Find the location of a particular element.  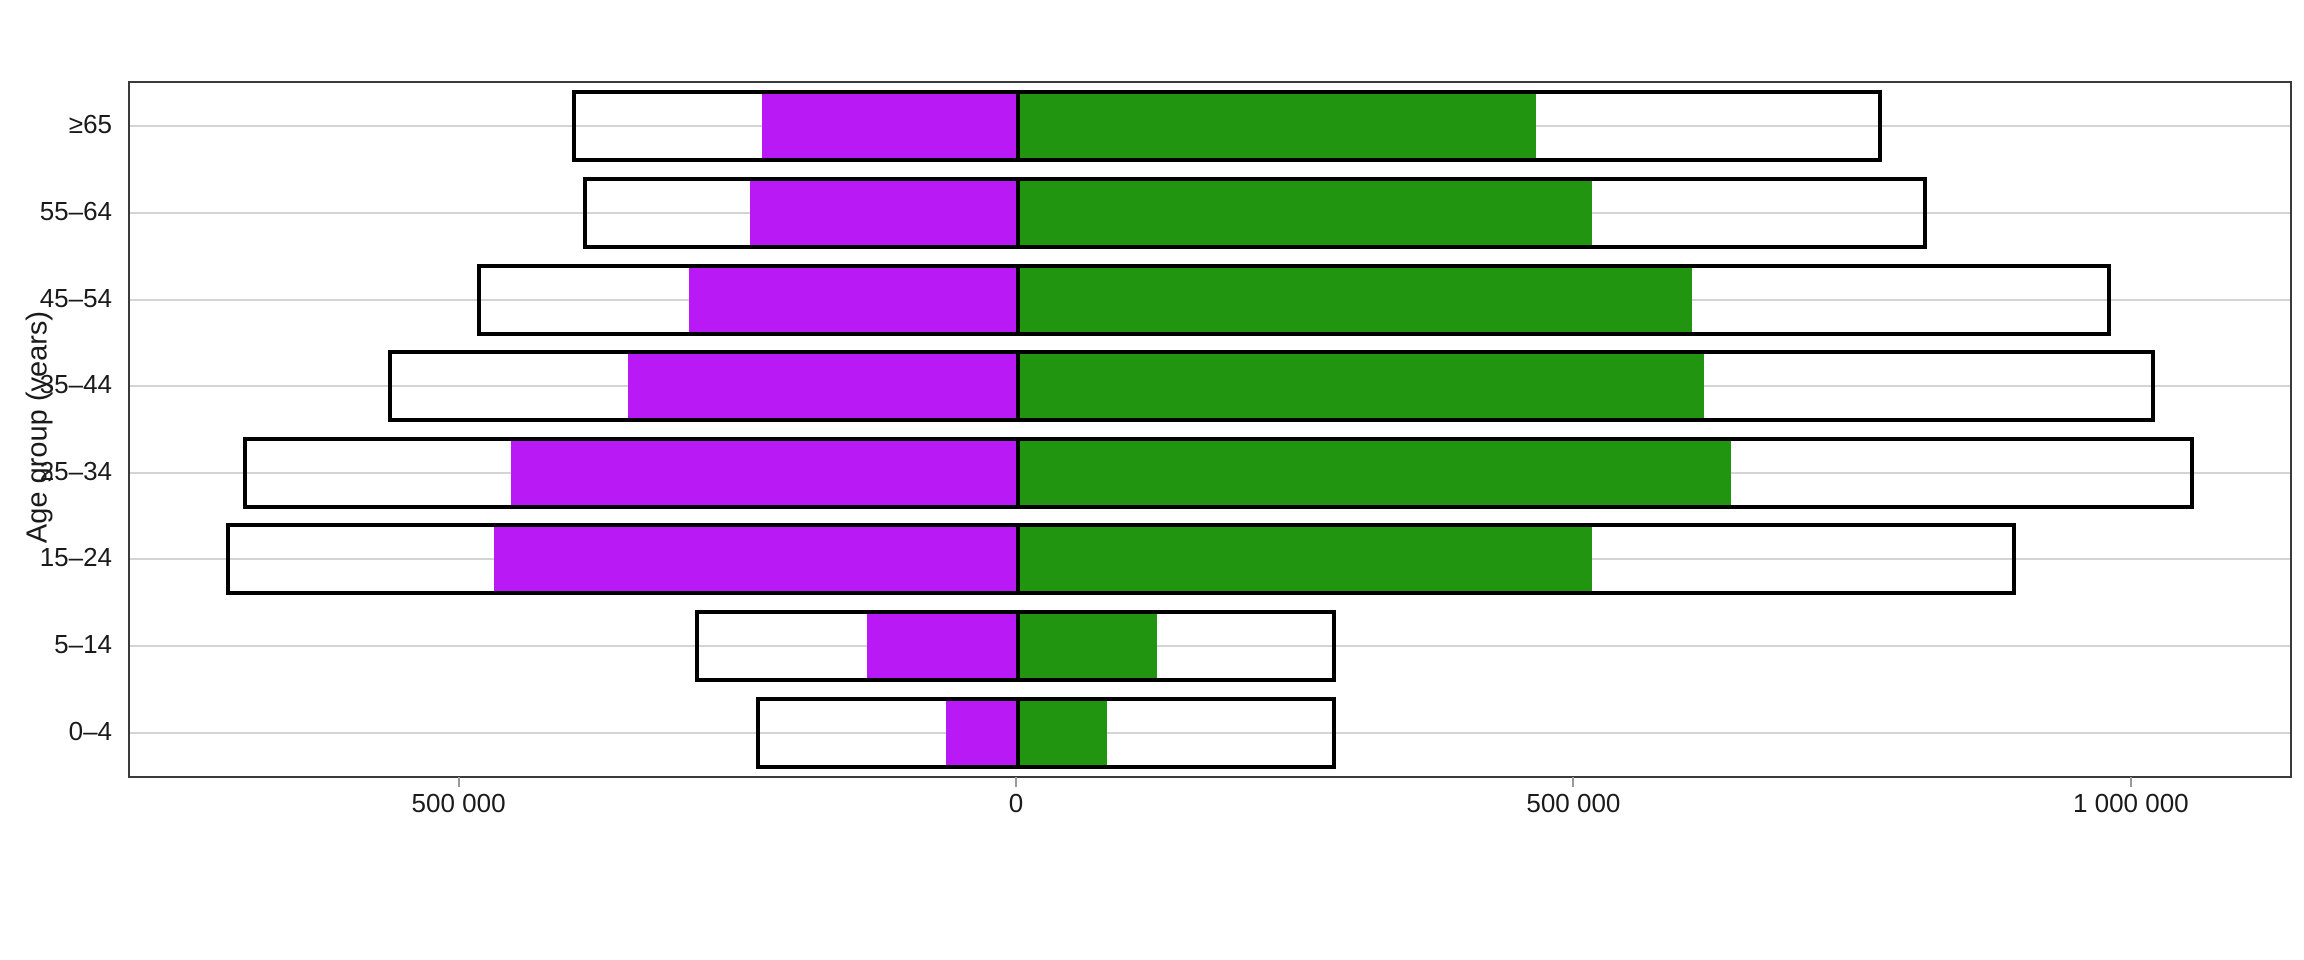

y-axis-title: Age group (years) is located at coordinates (37, 427).